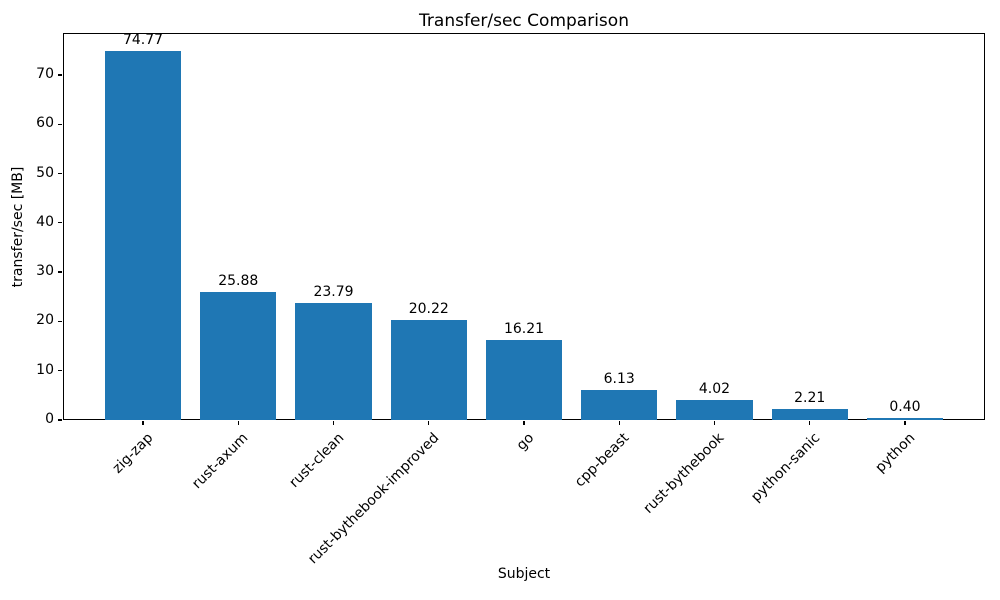 The image size is (1000, 600). What do you see at coordinates (45, 320) in the screenshot?
I see `y-tick-label: 20` at bounding box center [45, 320].